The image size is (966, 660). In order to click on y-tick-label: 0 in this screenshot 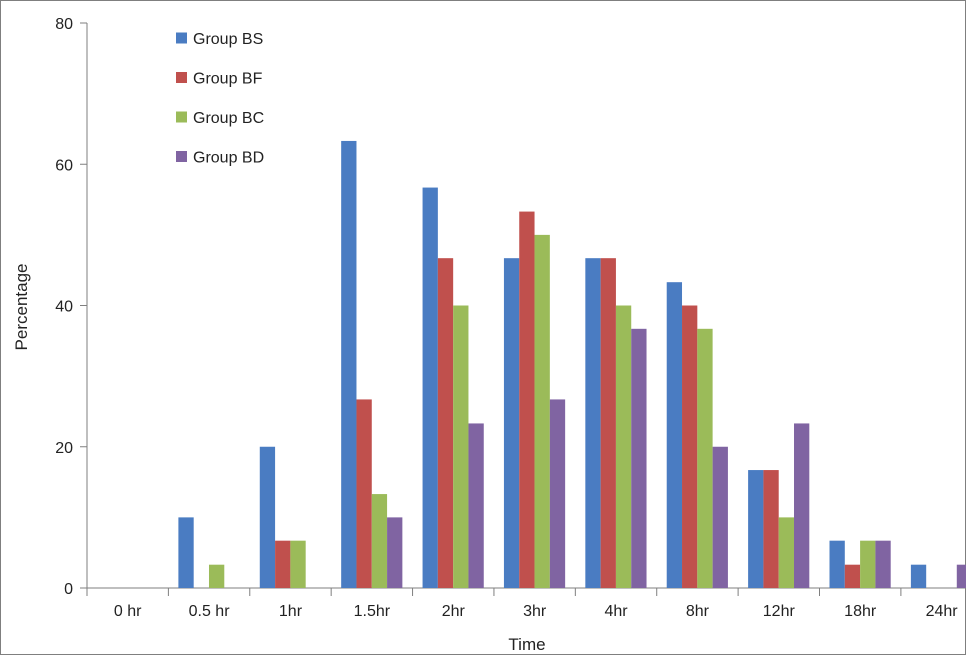, I will do `click(68, 589)`.